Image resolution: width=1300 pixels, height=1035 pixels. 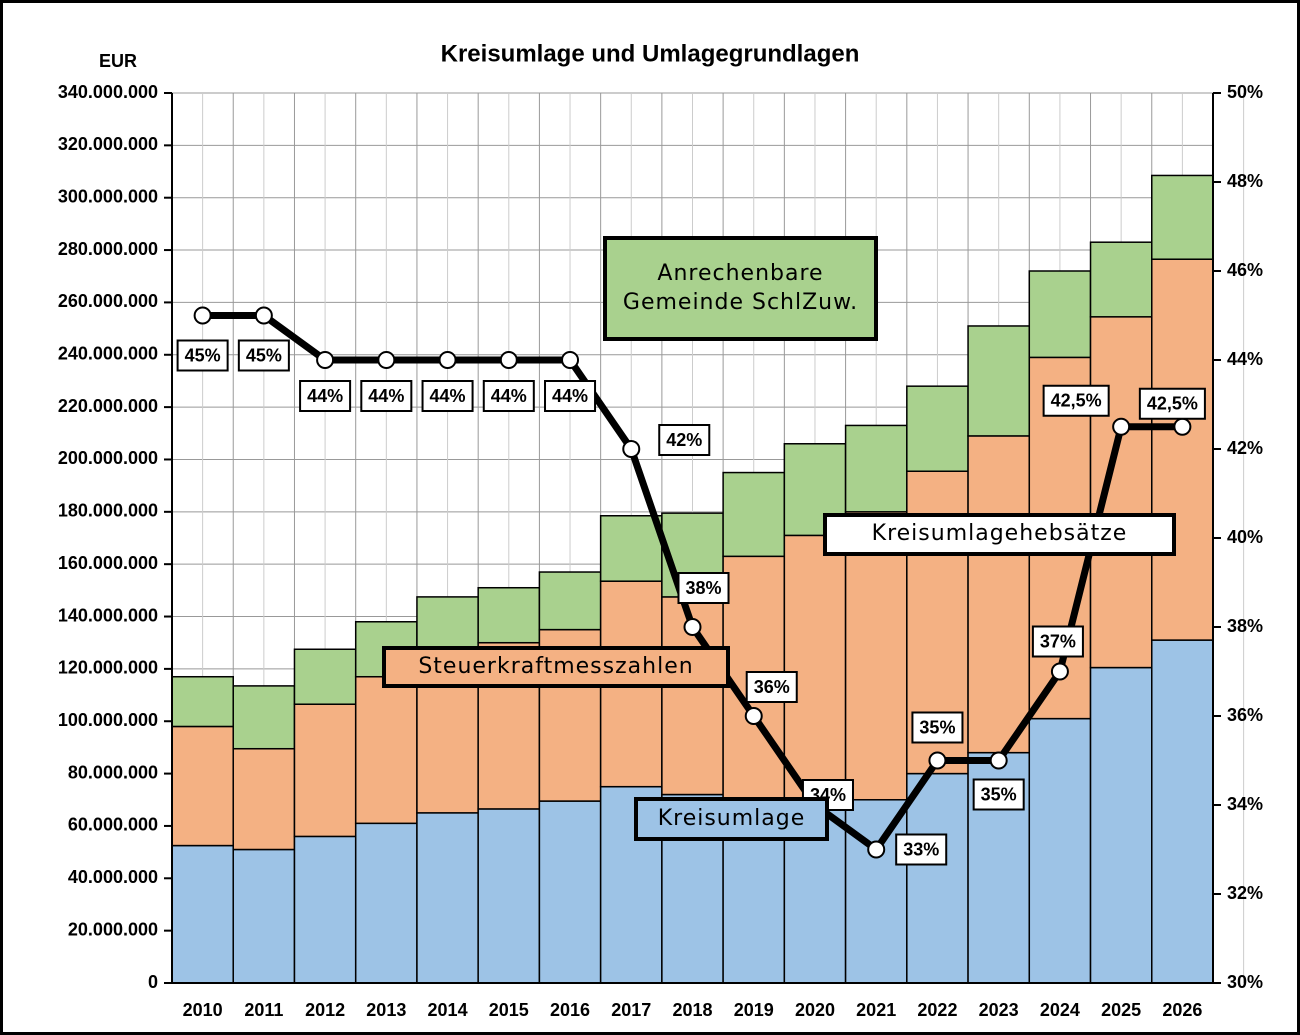 I want to click on y-tick-label: 100.000.000, so click(x=108, y=720).